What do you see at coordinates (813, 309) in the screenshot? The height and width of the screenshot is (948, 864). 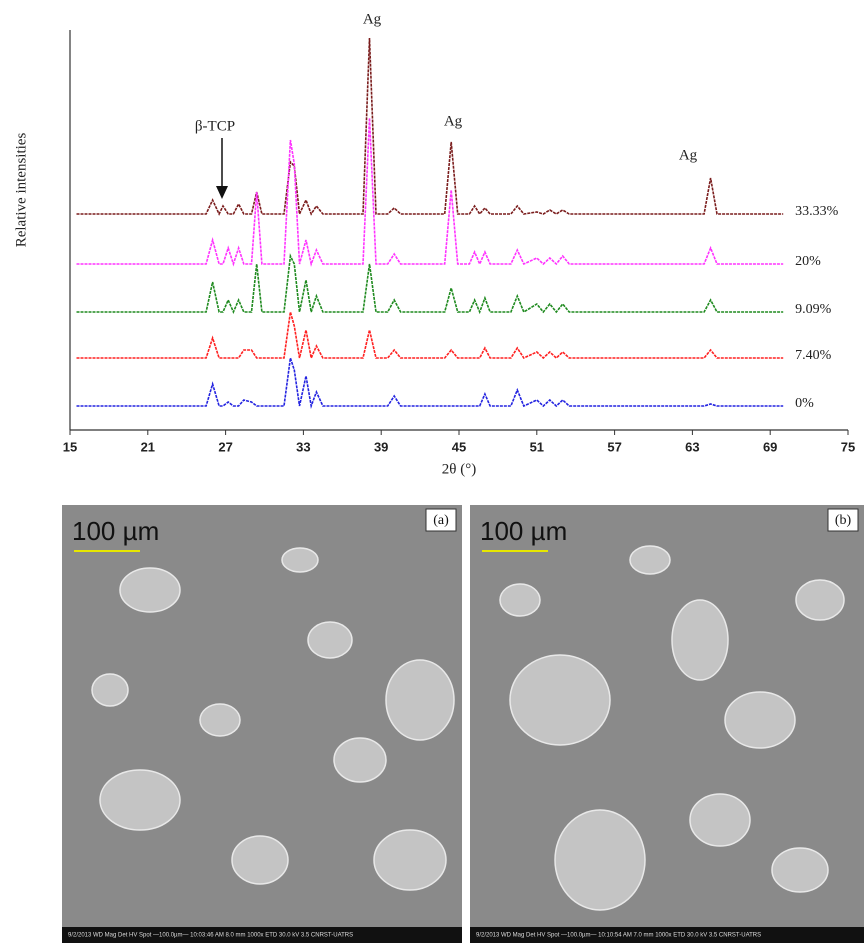 I see `series-label: 9.09%` at bounding box center [813, 309].